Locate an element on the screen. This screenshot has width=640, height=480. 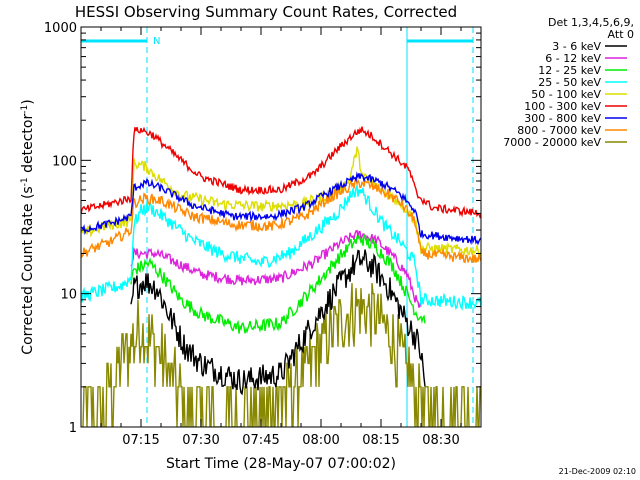
x-tick-label-2: 07:45 is located at coordinates (260, 440).